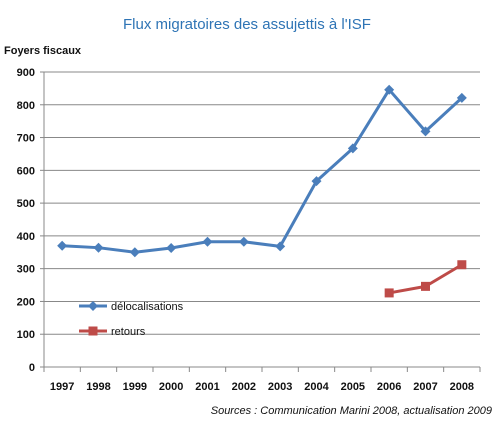 The width and height of the screenshot is (500, 428). What do you see at coordinates (425, 387) in the screenshot?
I see `x-tick-label: 2007` at bounding box center [425, 387].